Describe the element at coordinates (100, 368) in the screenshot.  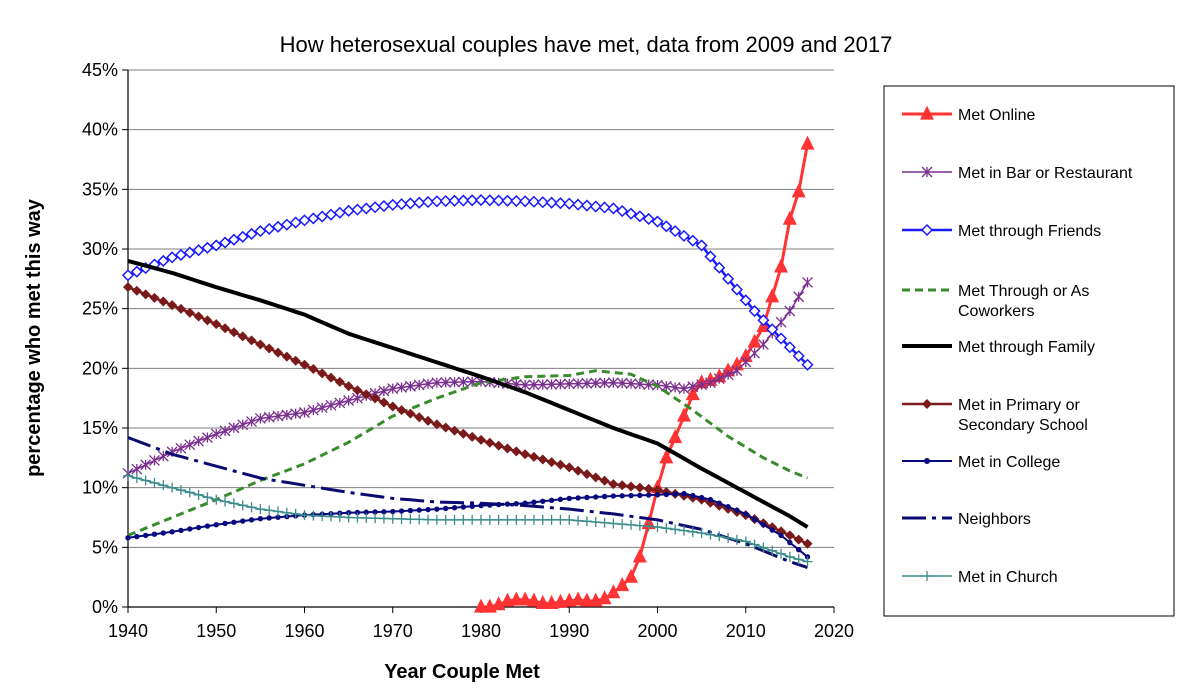
I see `y-tick-label: 20%` at that location.